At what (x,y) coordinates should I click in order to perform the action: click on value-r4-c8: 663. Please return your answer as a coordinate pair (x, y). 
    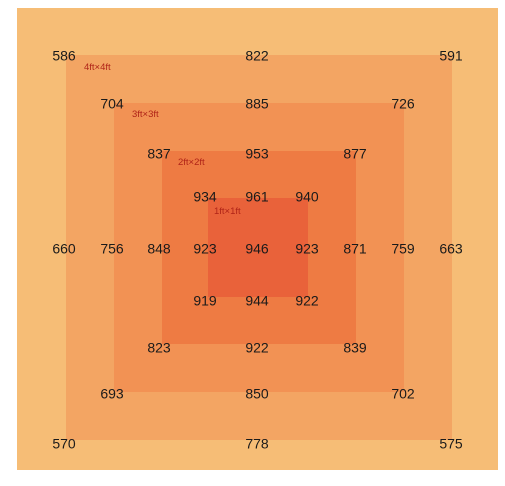
    Looking at the image, I should click on (451, 249).